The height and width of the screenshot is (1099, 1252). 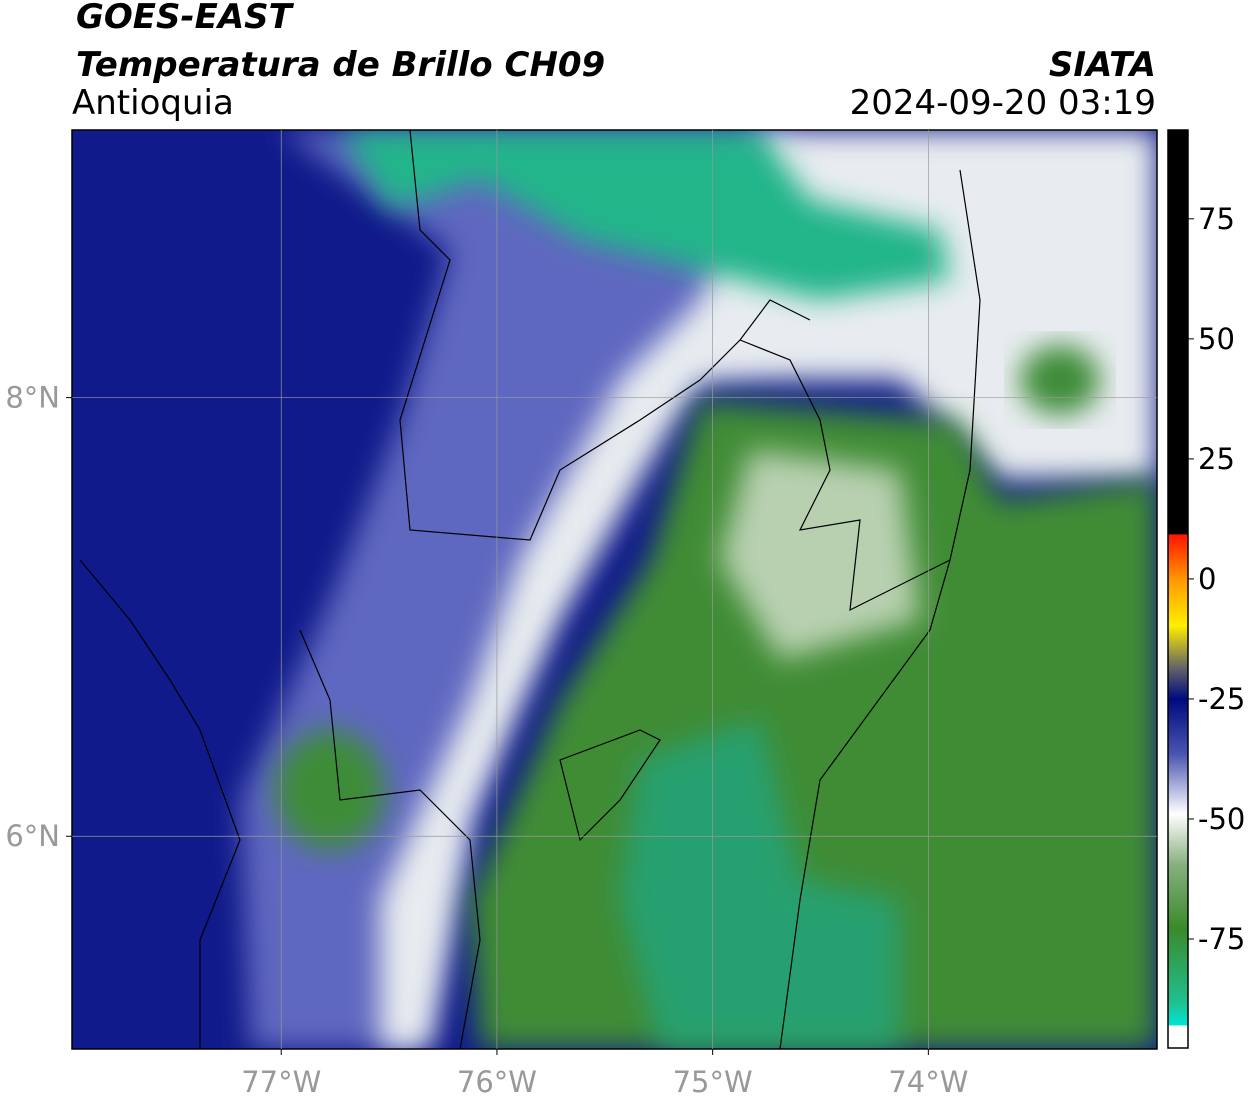 What do you see at coordinates (1216, 459) in the screenshot?
I see `colorbar-tick-label: 25` at bounding box center [1216, 459].